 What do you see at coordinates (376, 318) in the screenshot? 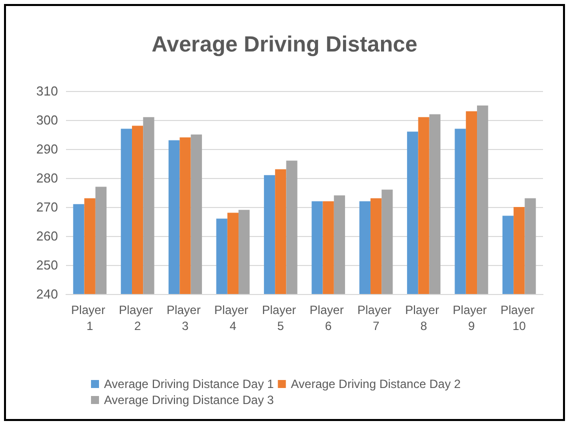
I see `x-tick-label: Player 7` at bounding box center [376, 318].